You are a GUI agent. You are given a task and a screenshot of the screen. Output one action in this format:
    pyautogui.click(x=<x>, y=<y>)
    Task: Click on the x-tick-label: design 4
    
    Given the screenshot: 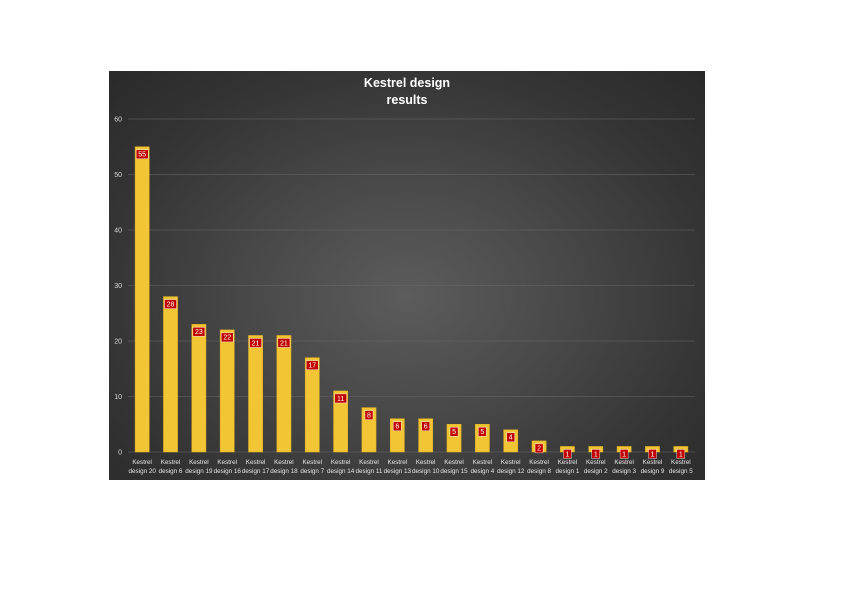 What is the action you would take?
    pyautogui.click(x=482, y=471)
    